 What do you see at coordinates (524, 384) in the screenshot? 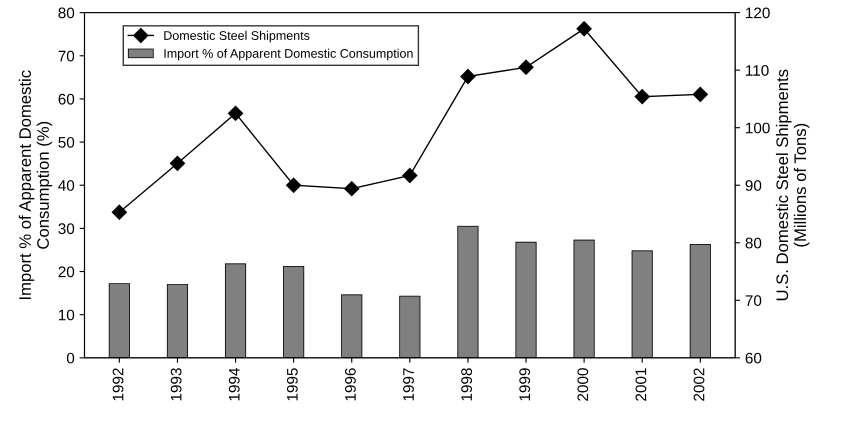
I see `x-tick-label: 1999` at bounding box center [524, 384].